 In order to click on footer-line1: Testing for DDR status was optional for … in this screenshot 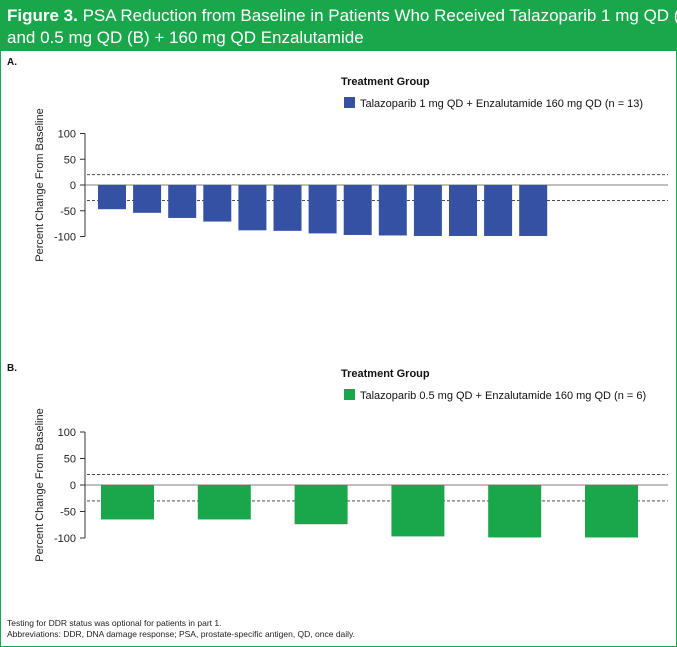, I will do `click(114, 623)`.